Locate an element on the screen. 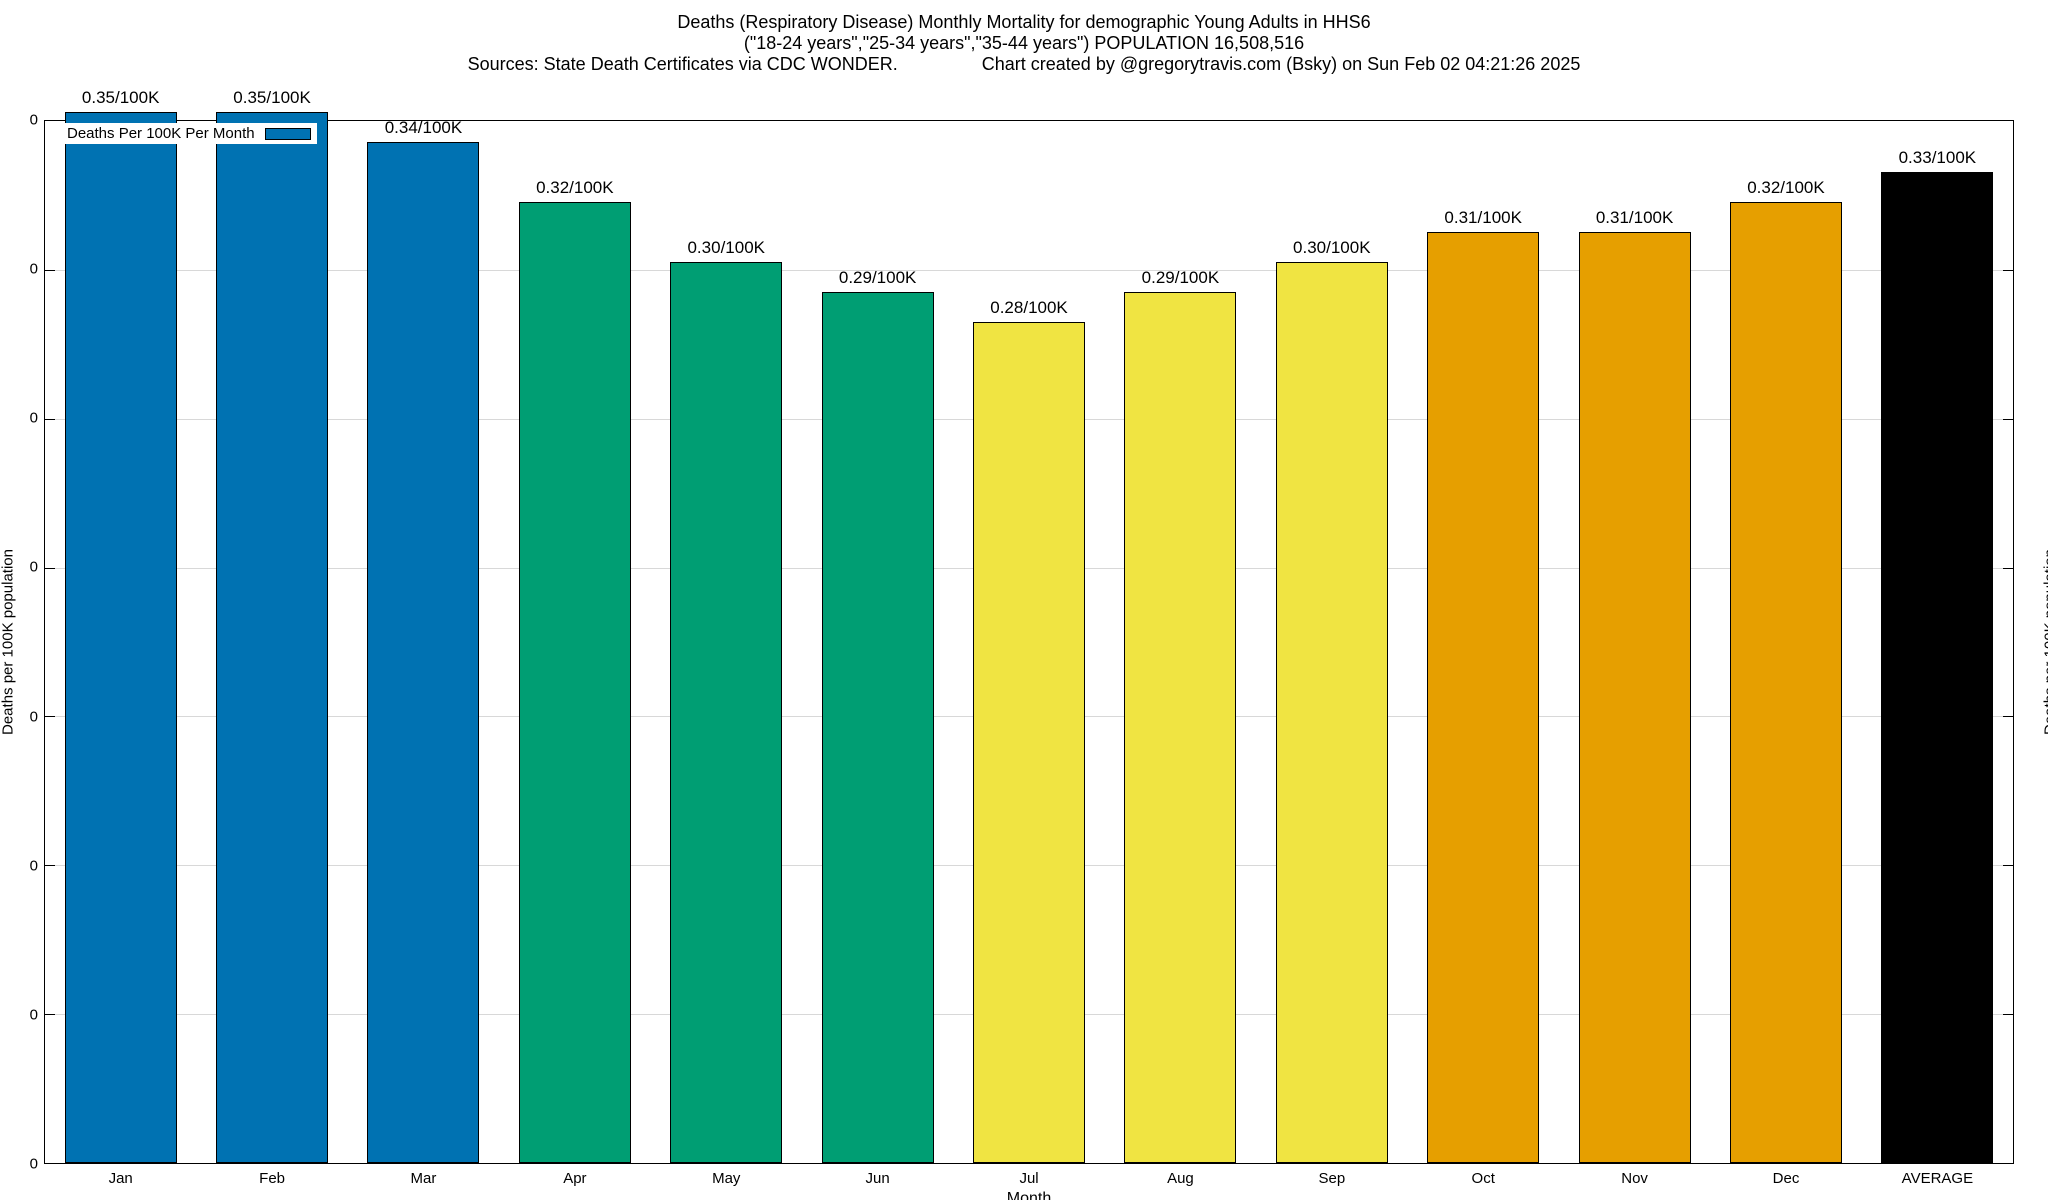 This screenshot has width=2048, height=1200. x-tick-label: Jun is located at coordinates (877, 1178).